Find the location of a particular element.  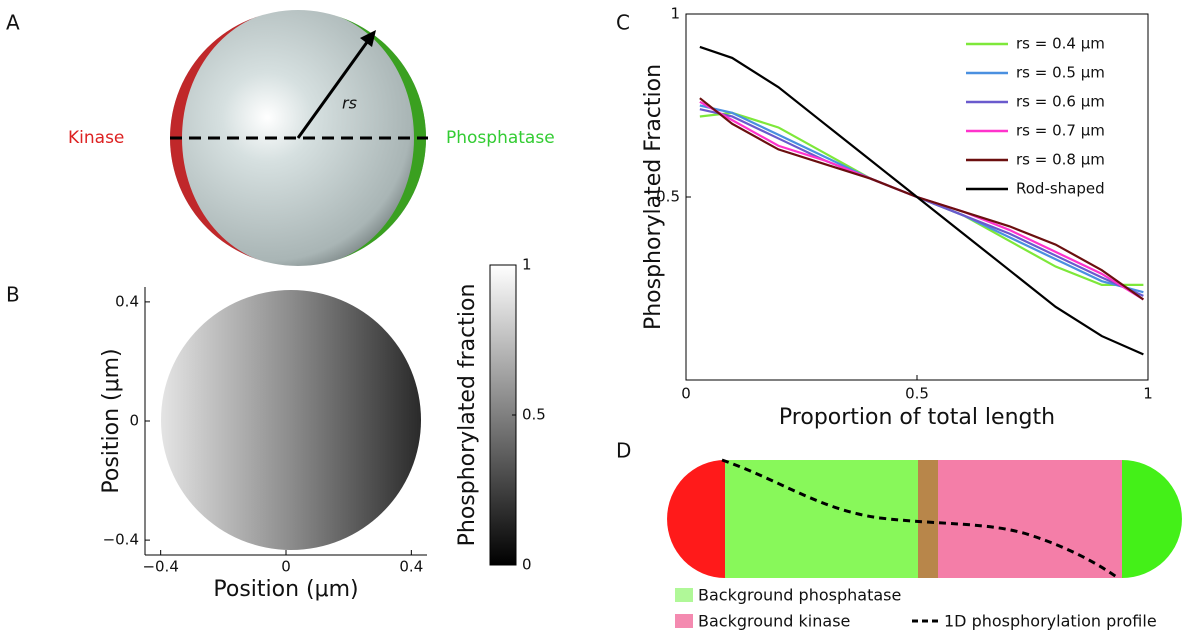

legend-label: Background phosphatase is located at coordinates (799, 595).